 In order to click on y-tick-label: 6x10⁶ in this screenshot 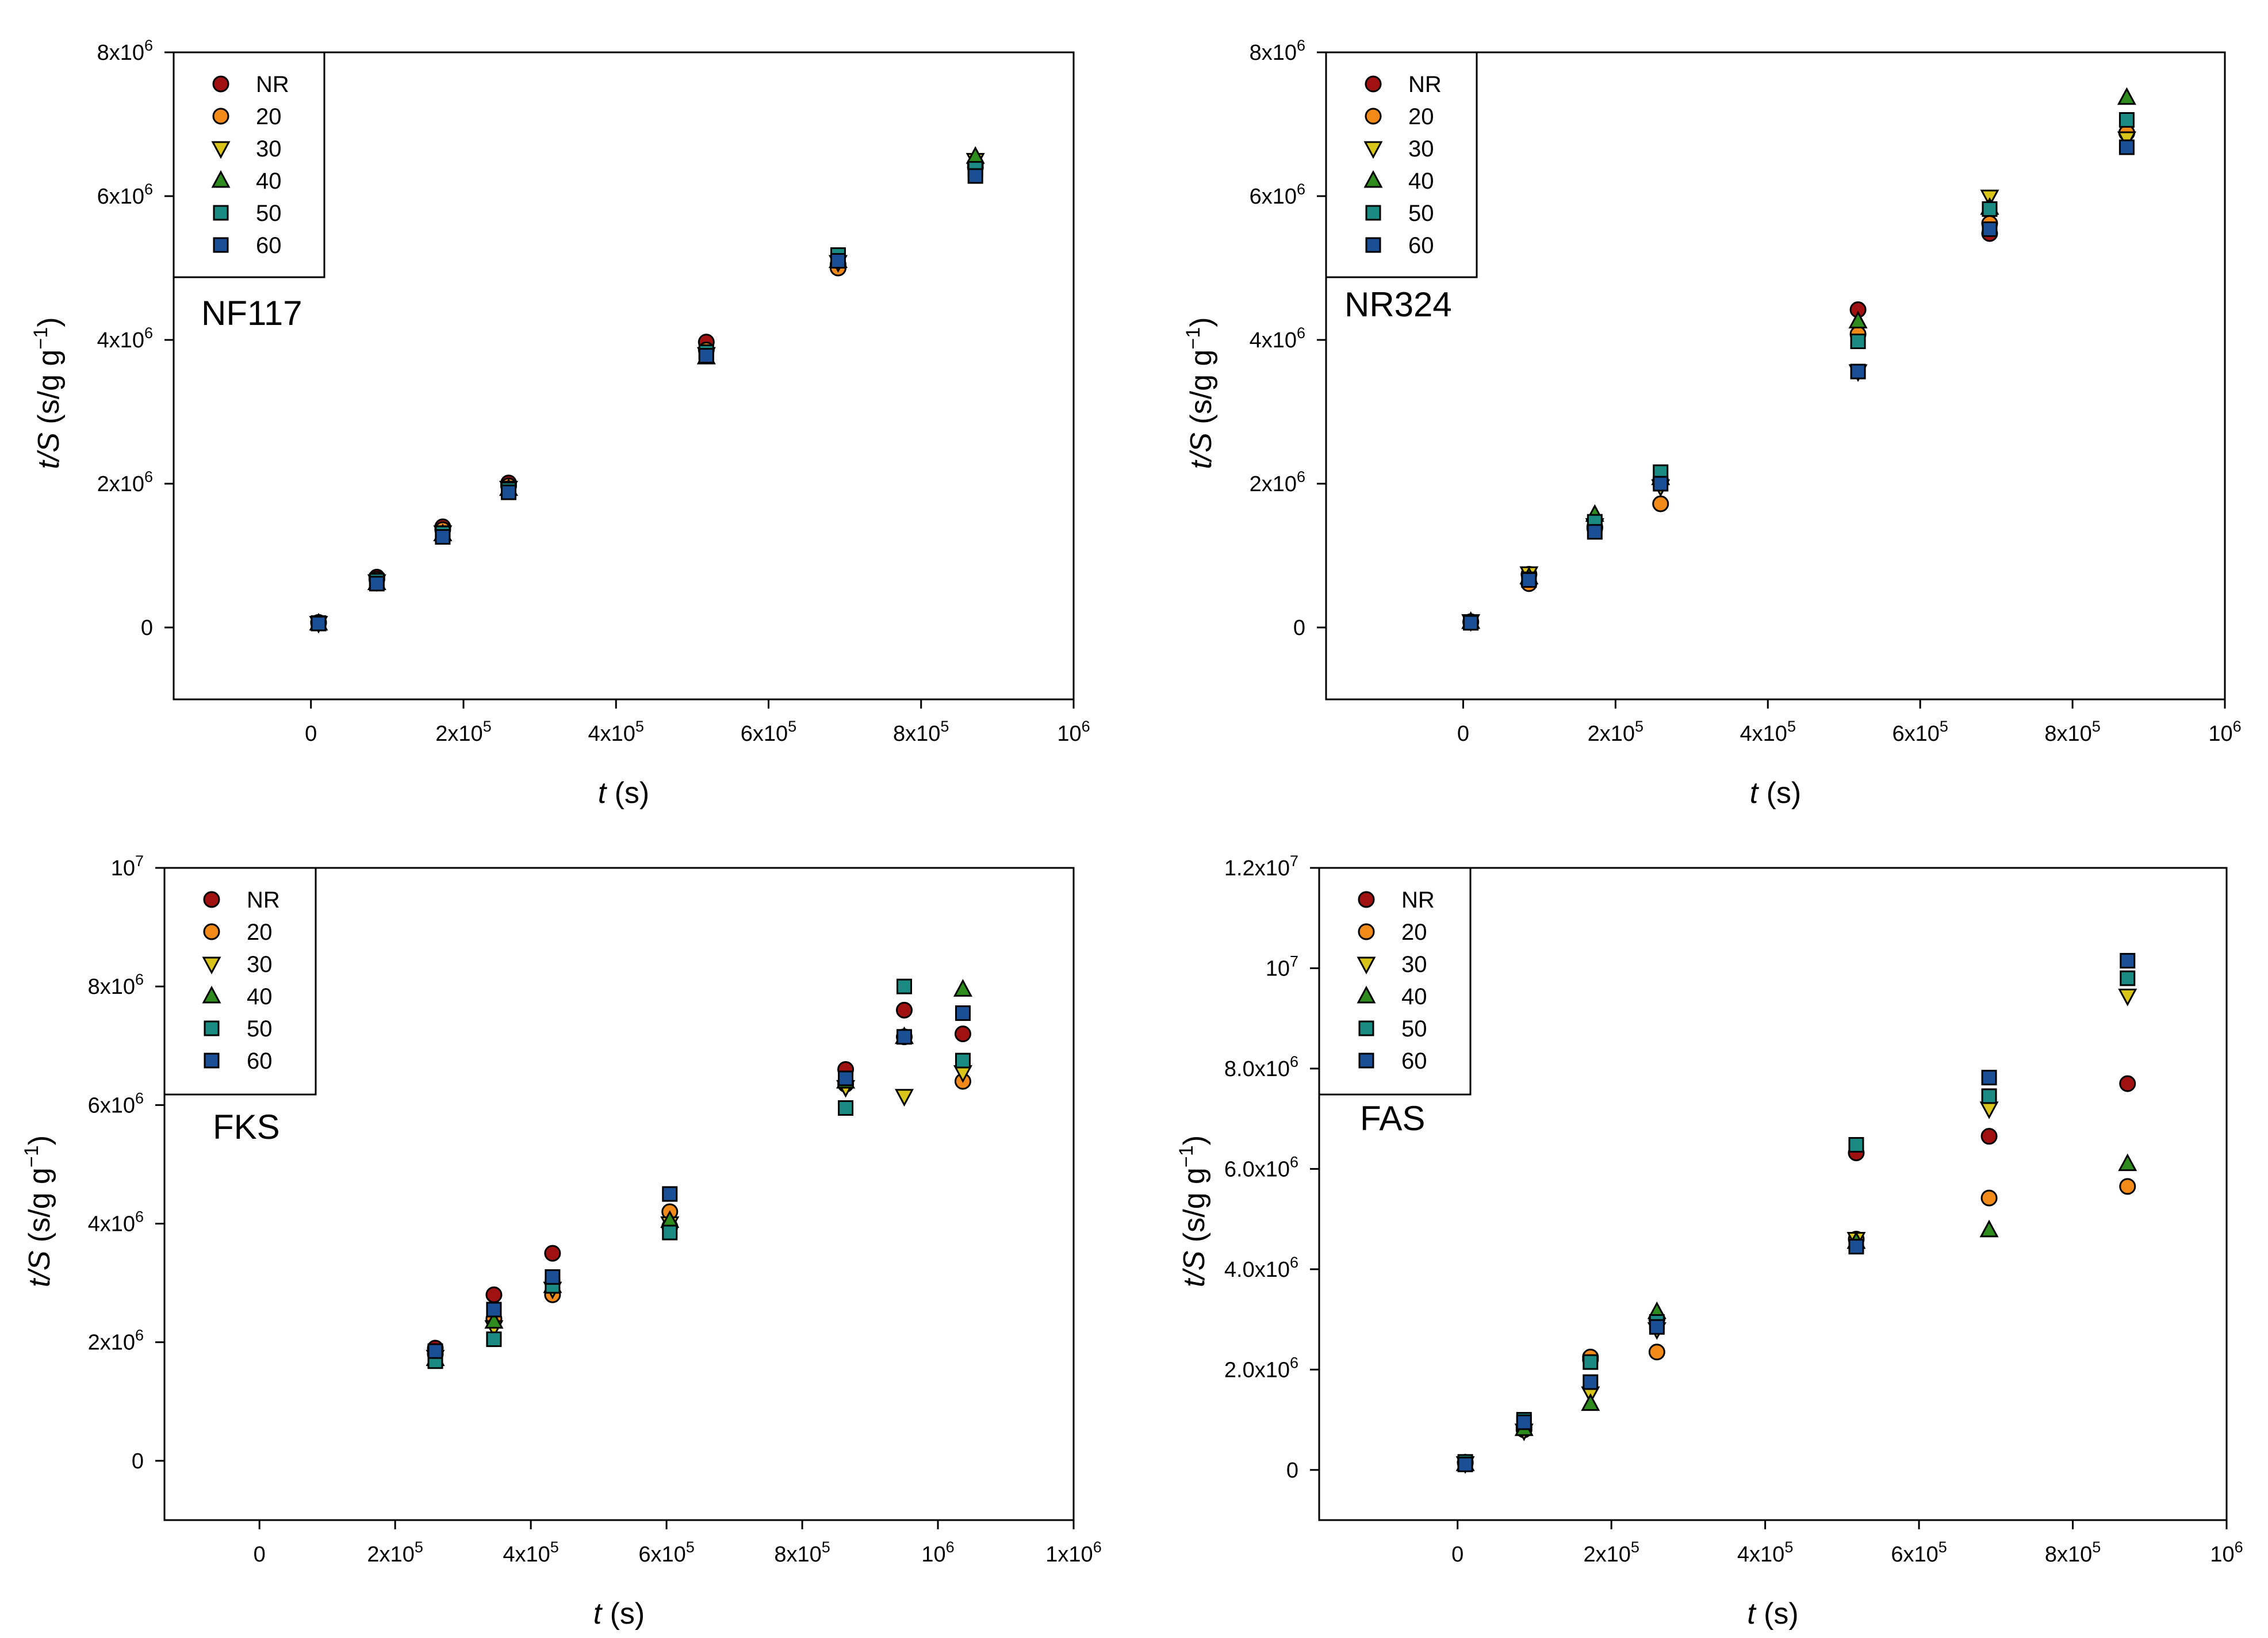, I will do `click(125, 195)`.